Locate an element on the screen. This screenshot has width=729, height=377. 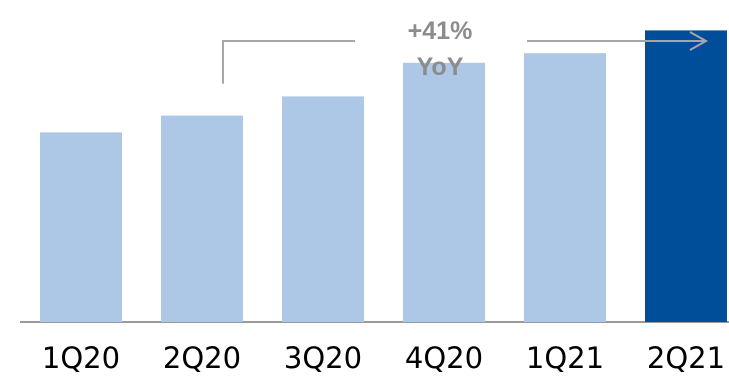
annotation-yoy-label: YoY is located at coordinates (440, 67).